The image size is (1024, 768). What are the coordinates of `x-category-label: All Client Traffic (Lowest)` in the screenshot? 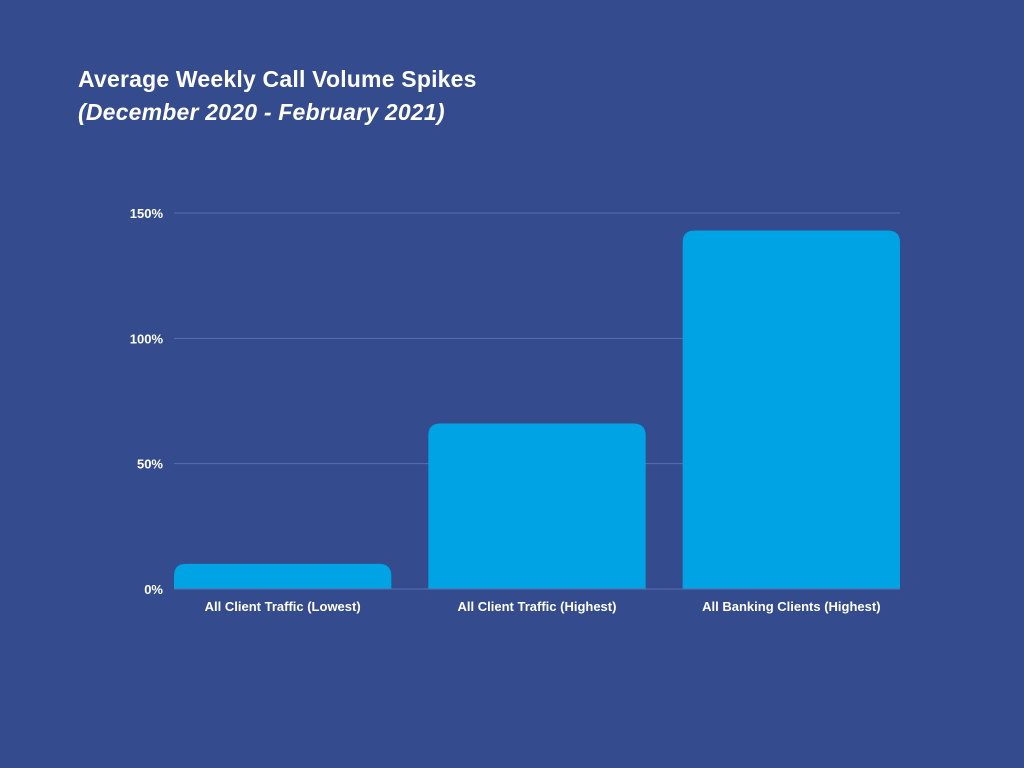 It's located at (283, 606).